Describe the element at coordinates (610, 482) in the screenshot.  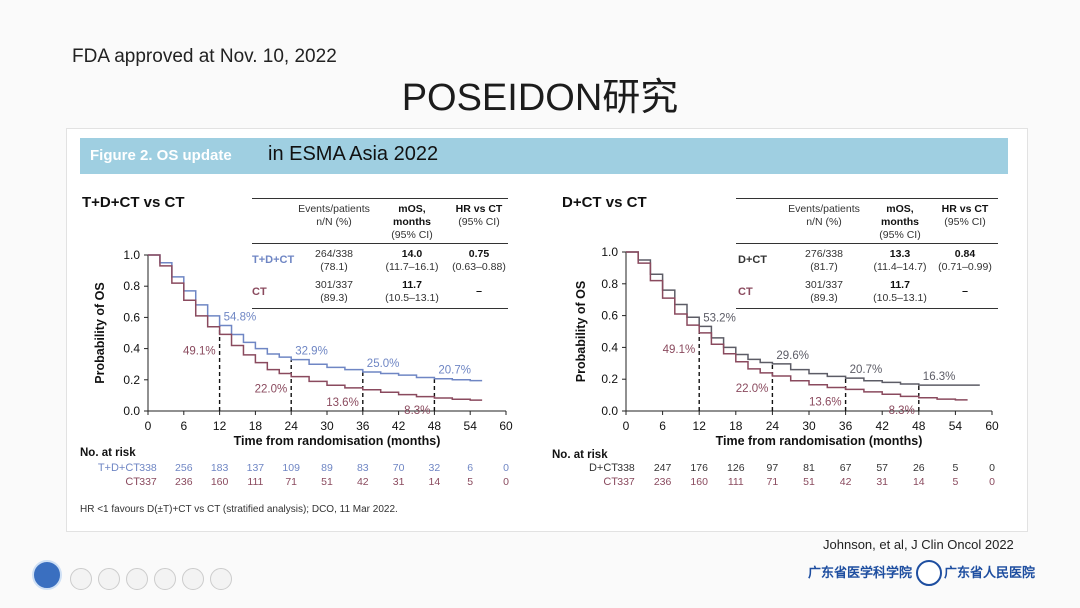
I see `chart1-risk-row-label: CT` at that location.